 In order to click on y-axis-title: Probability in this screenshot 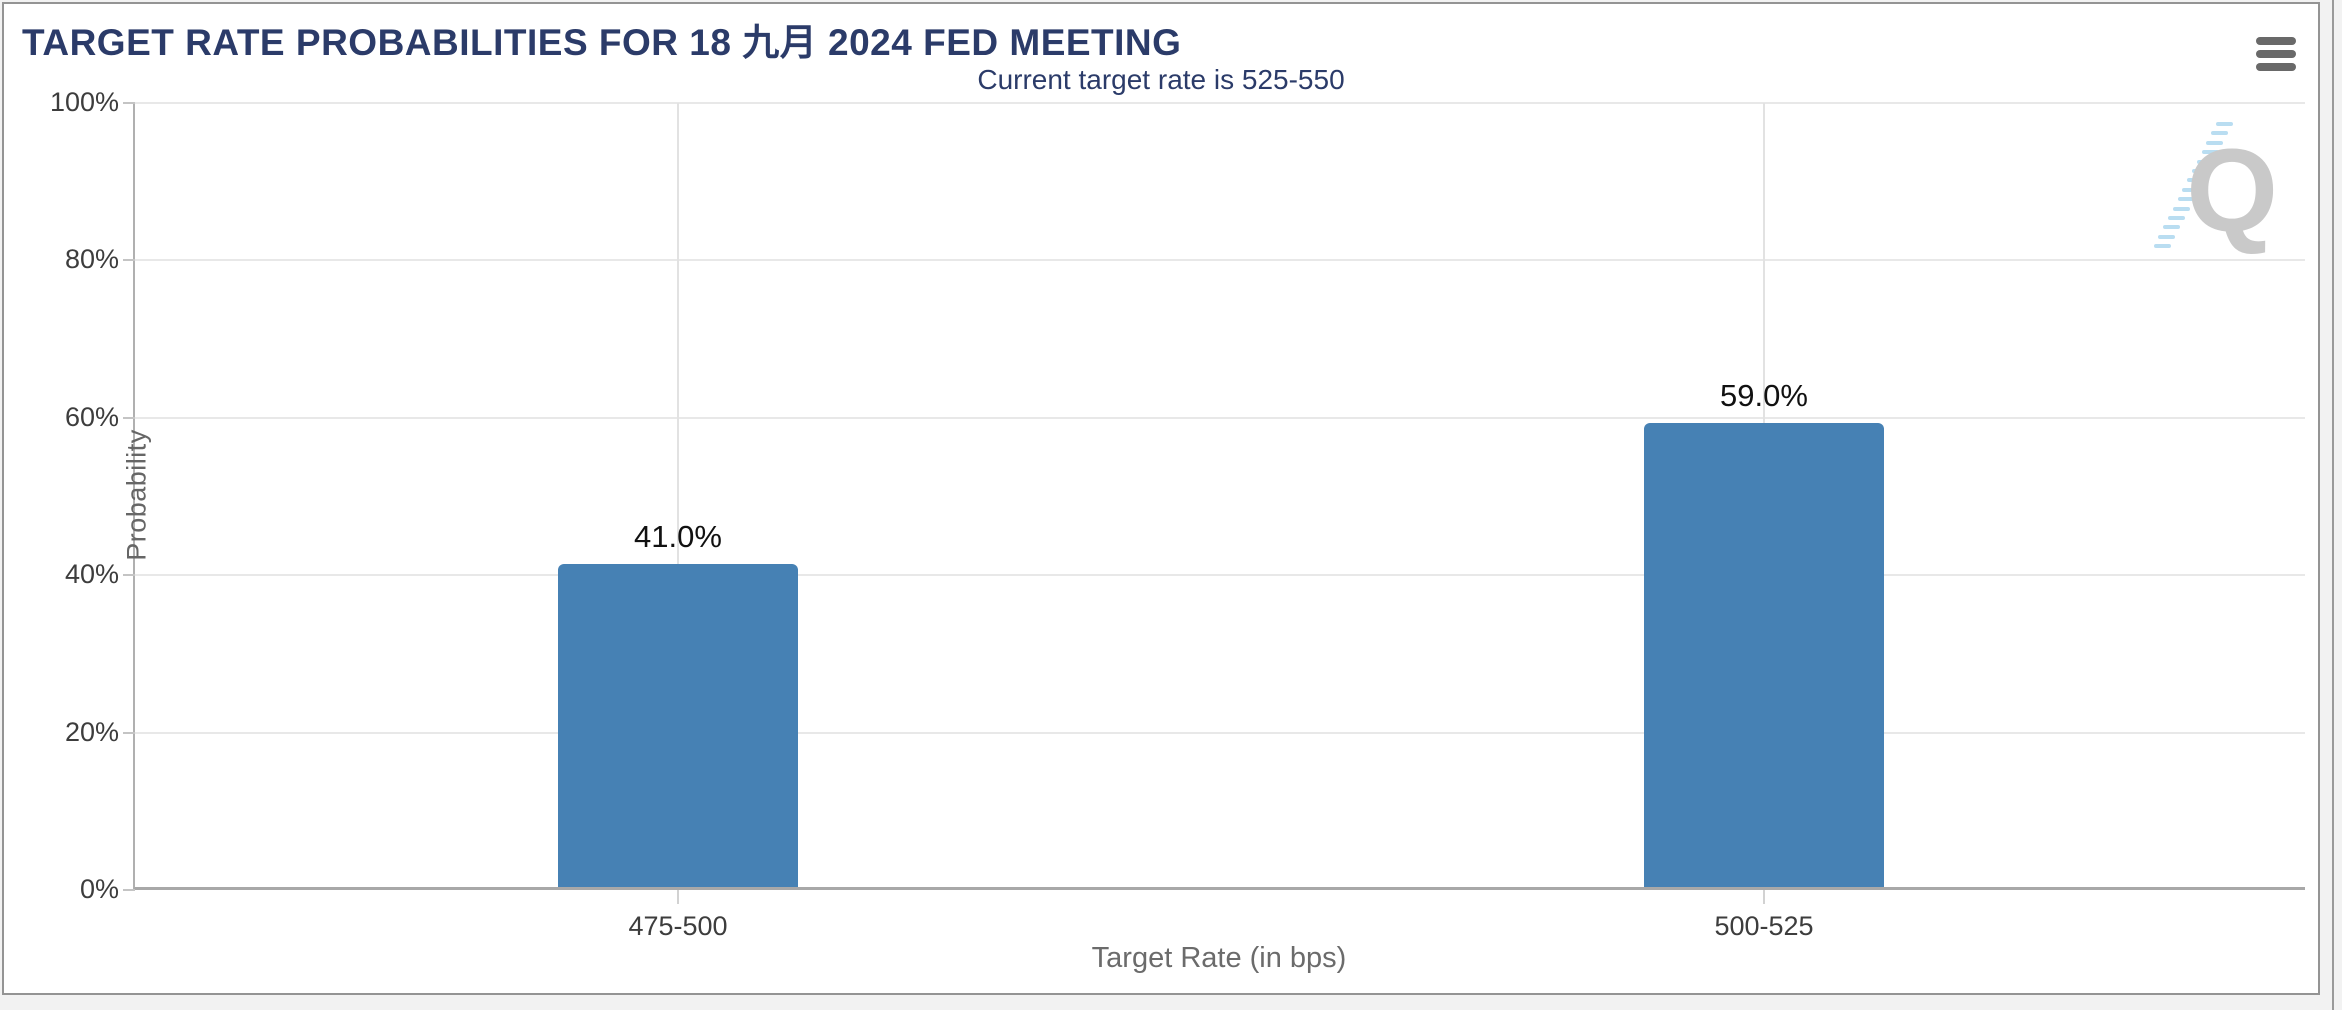, I will do `click(136, 495)`.